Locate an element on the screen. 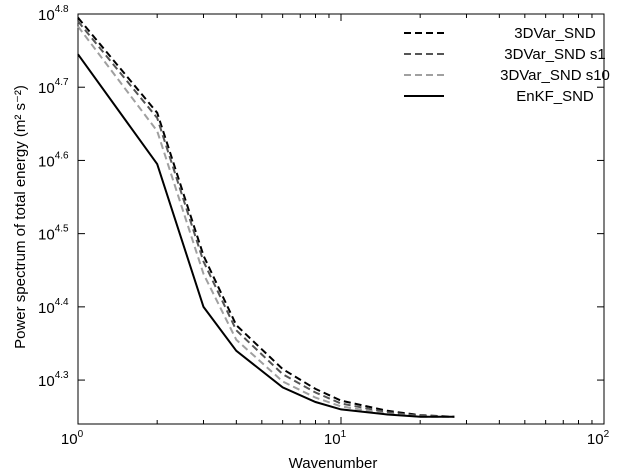  x-tick-exp: 2 is located at coordinates (607, 434).